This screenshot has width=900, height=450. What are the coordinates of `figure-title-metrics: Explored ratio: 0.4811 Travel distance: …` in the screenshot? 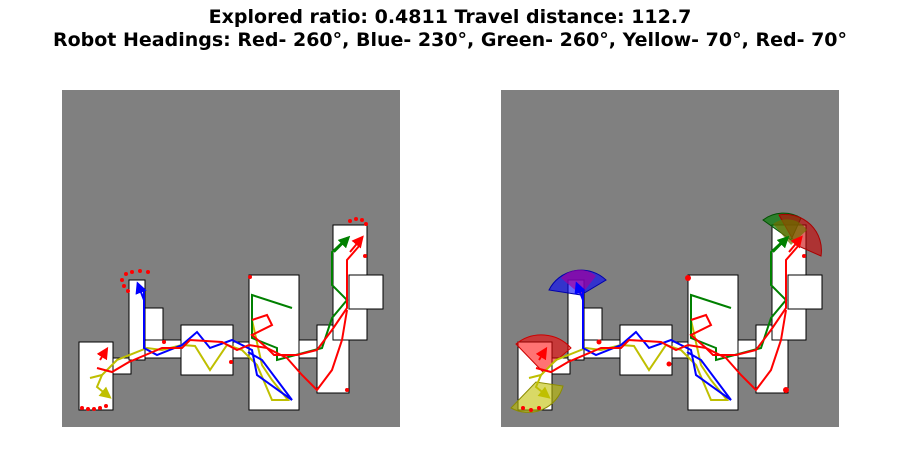 It's located at (450, 17).